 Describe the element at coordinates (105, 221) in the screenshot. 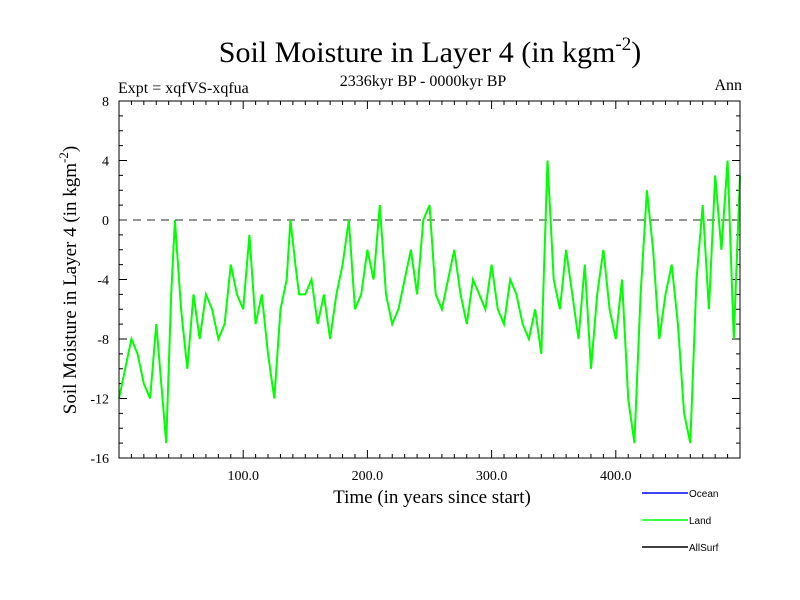

I see `y-tick-label: 0` at that location.